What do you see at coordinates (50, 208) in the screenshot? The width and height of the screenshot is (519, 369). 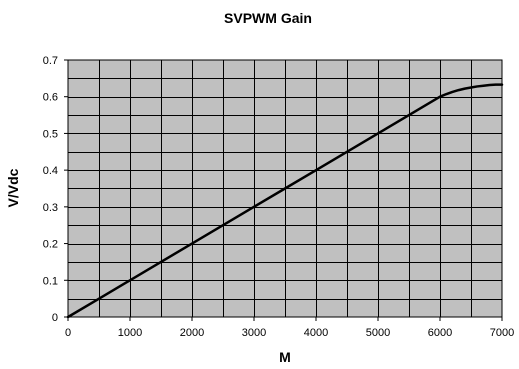 I see `y-tick-label: 0.3` at bounding box center [50, 208].